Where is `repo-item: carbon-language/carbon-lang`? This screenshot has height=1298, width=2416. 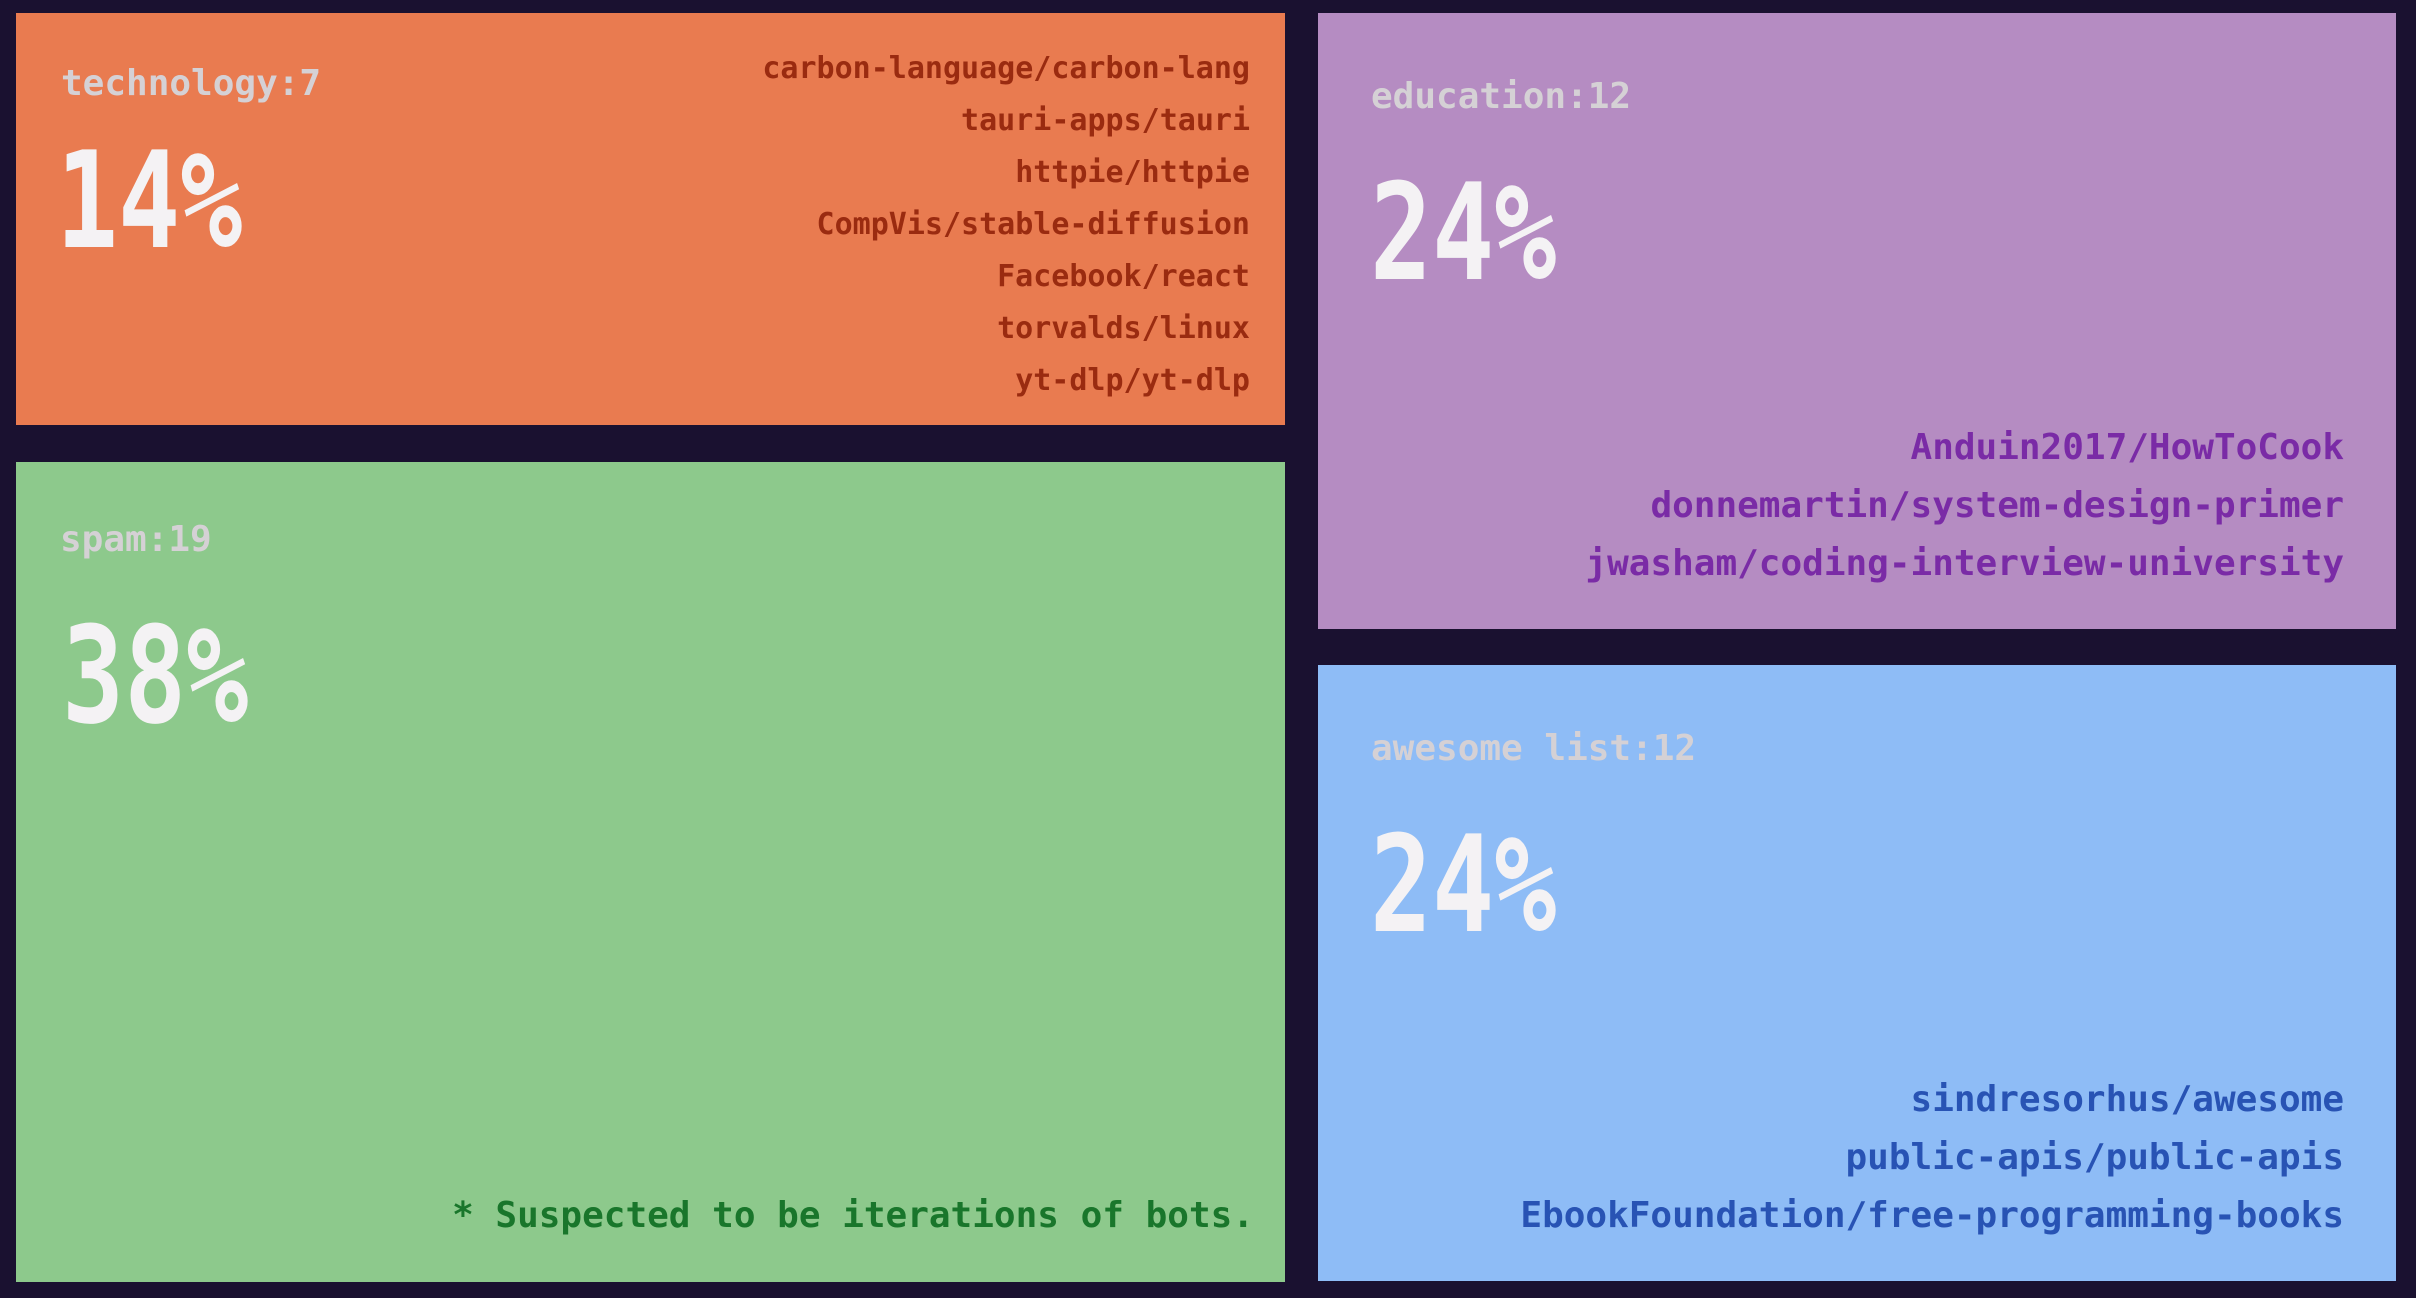
repo-item: carbon-language/carbon-lang is located at coordinates (1006, 68).